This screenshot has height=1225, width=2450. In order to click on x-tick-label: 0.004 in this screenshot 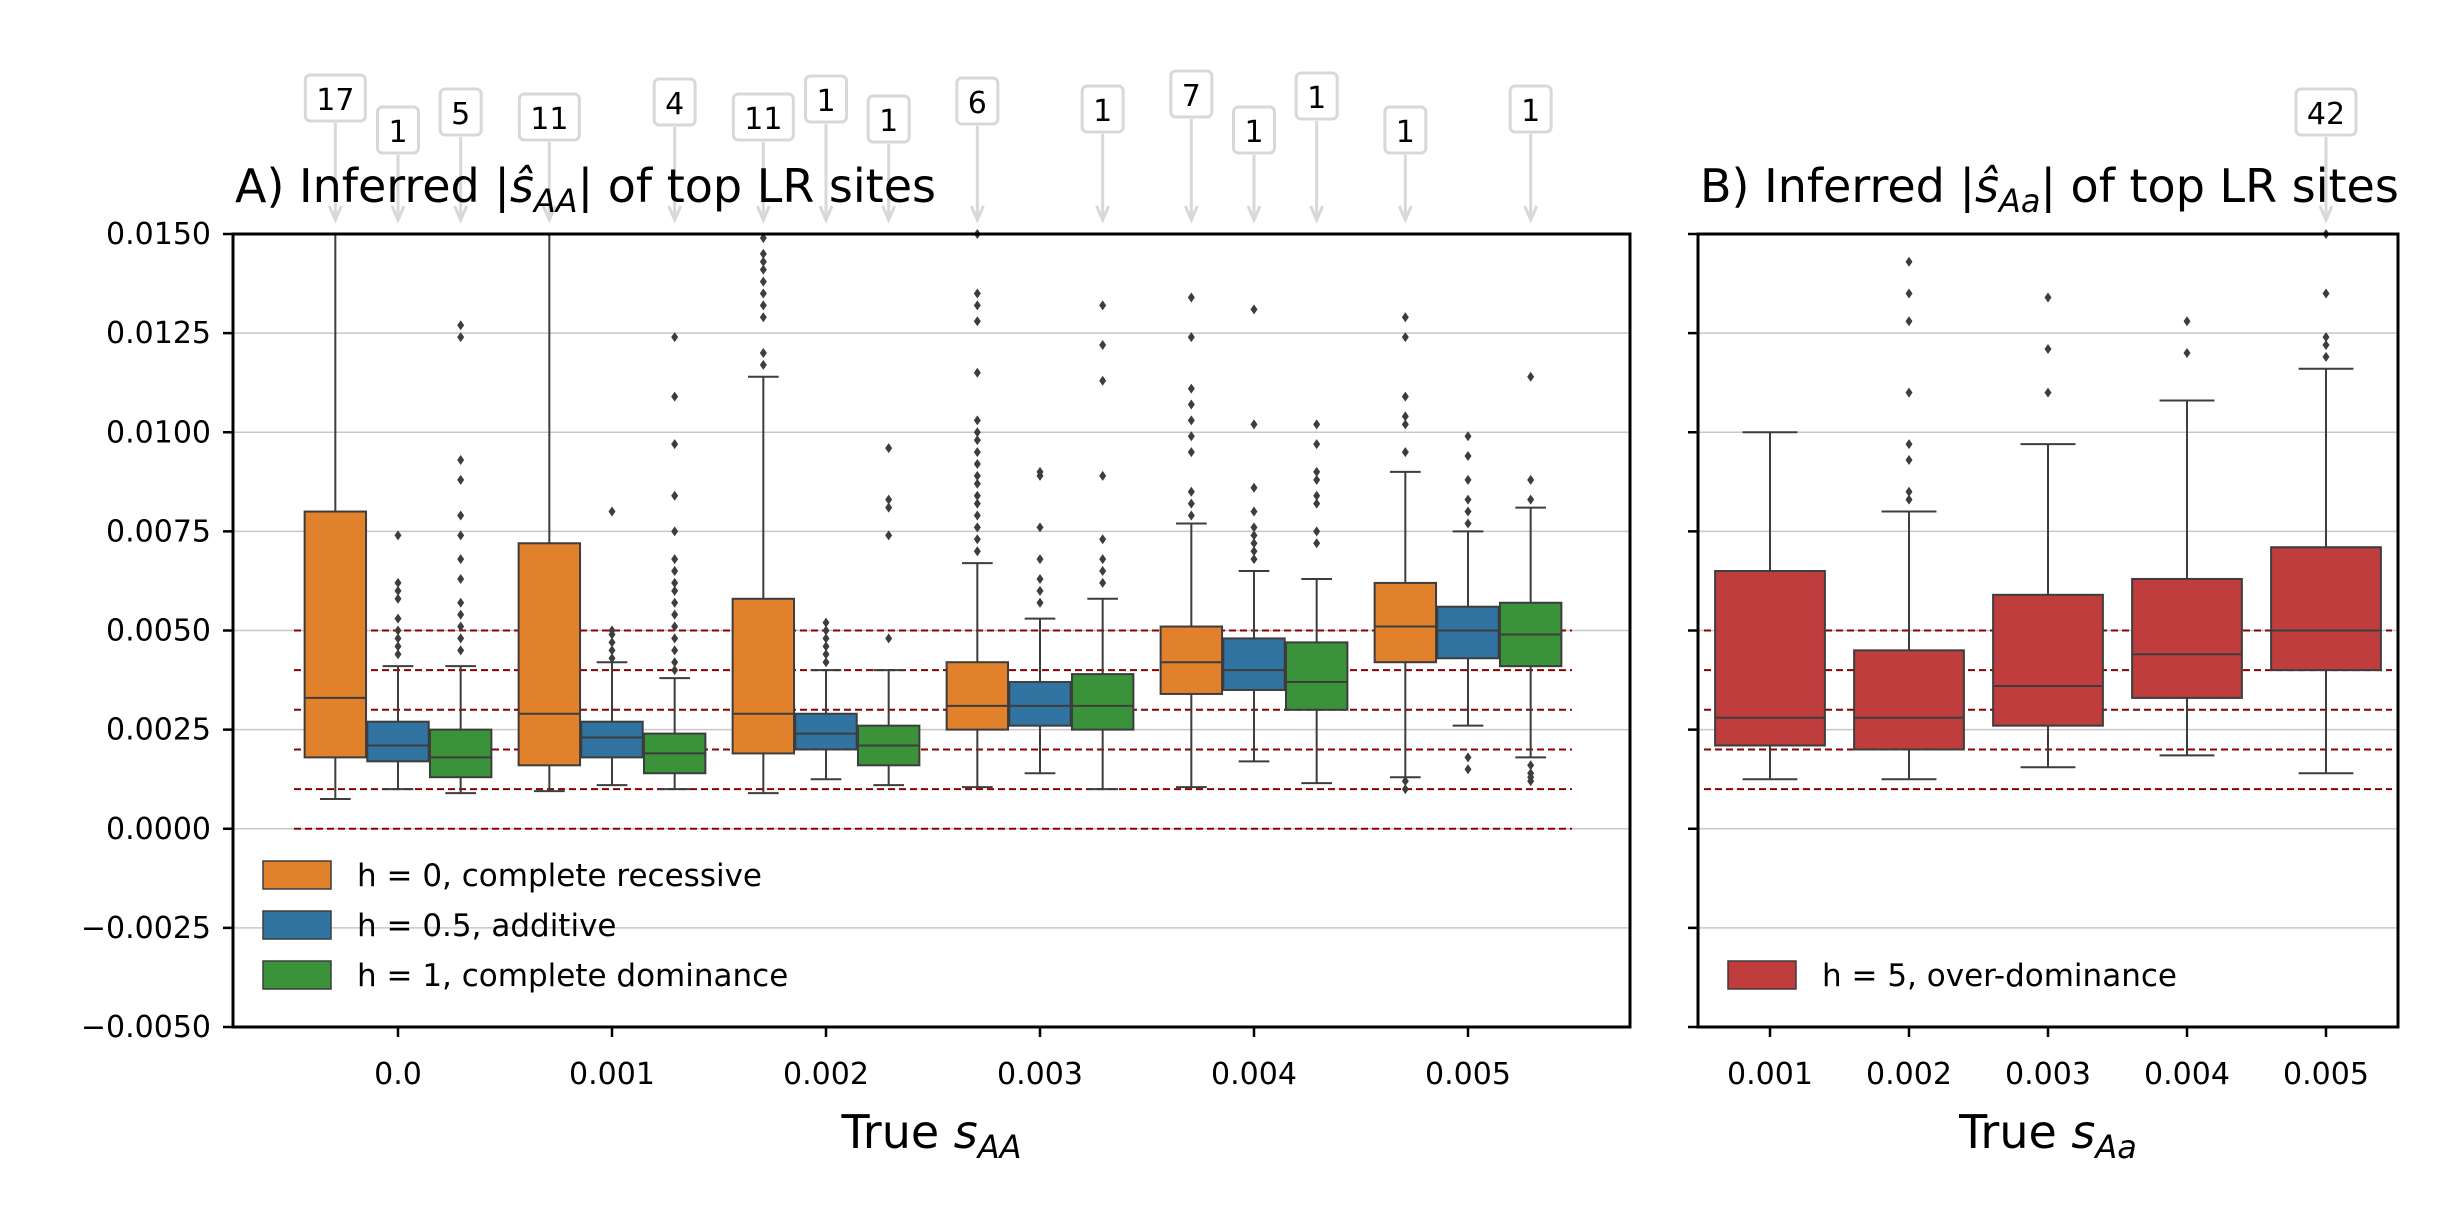, I will do `click(1254, 1074)`.